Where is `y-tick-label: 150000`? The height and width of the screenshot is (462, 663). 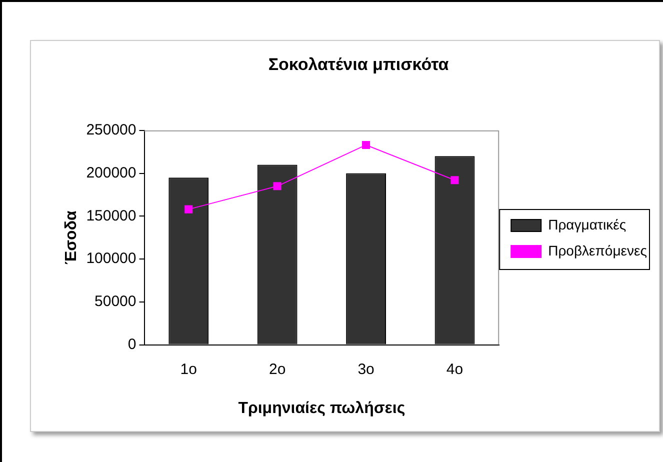 y-tick-label: 150000 is located at coordinates (111, 215).